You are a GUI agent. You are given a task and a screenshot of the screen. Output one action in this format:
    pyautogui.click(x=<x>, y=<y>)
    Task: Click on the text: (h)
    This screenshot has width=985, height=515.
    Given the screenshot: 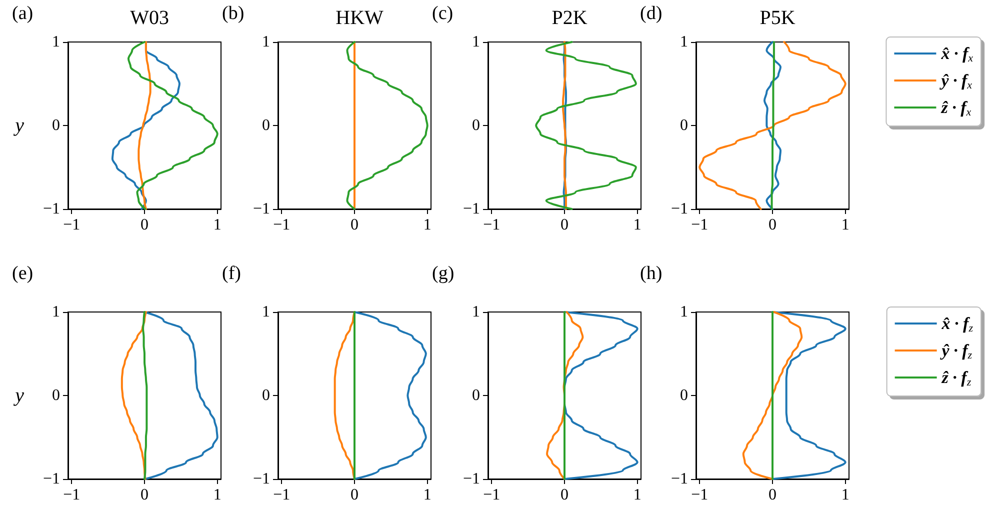 What is the action you would take?
    pyautogui.click(x=651, y=273)
    